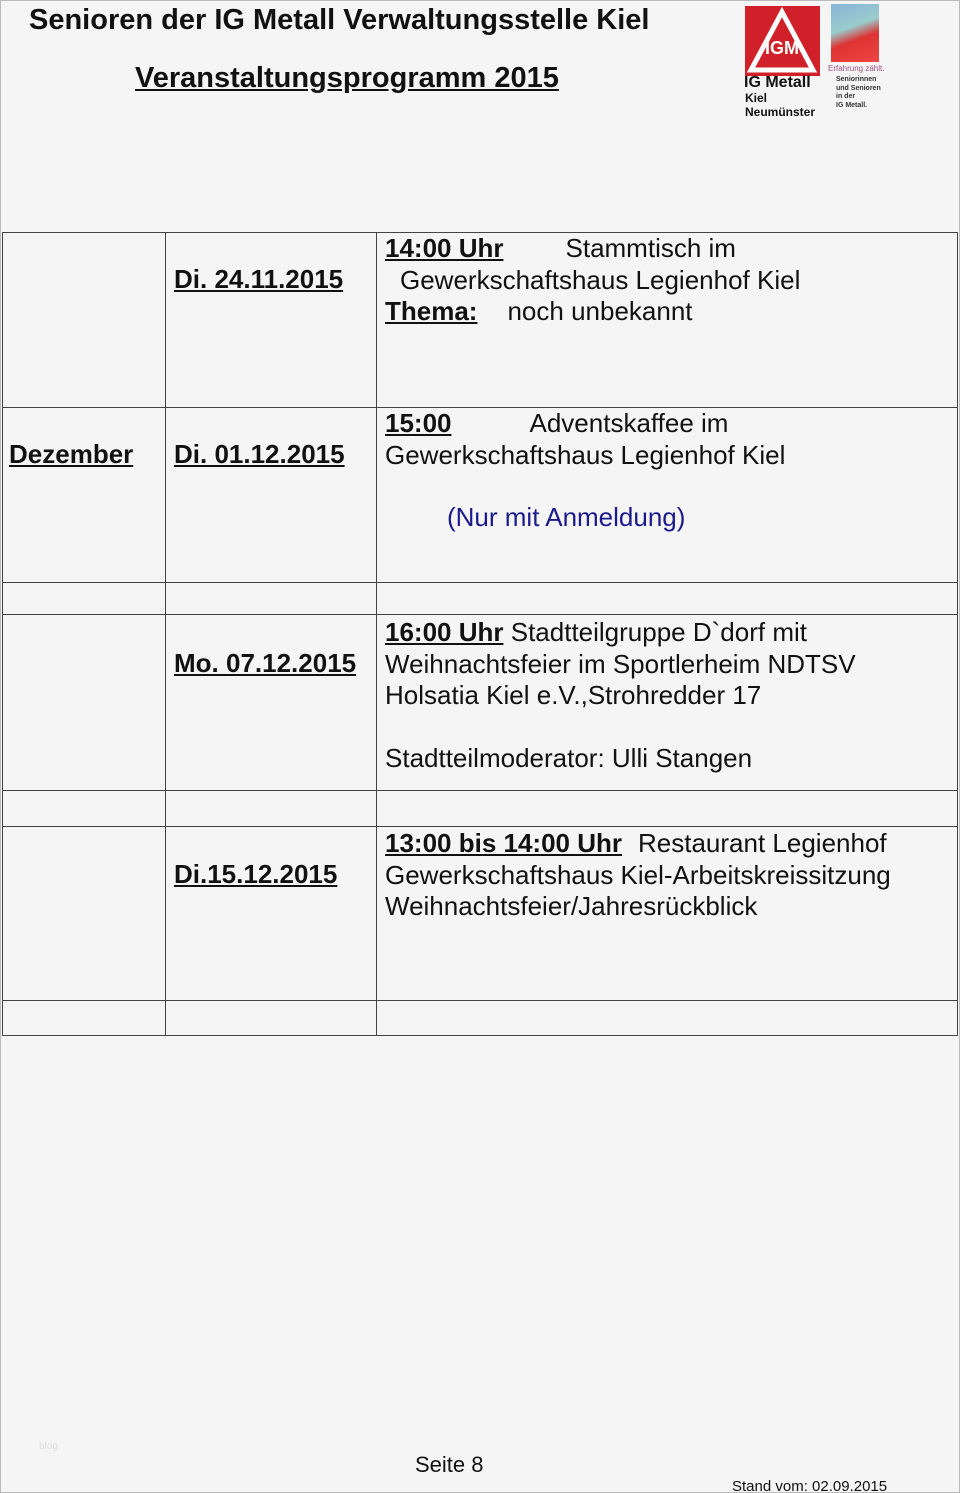 The width and height of the screenshot is (960, 1493). Describe the element at coordinates (777, 82) in the screenshot. I see `logo-name: IG Metall` at that location.